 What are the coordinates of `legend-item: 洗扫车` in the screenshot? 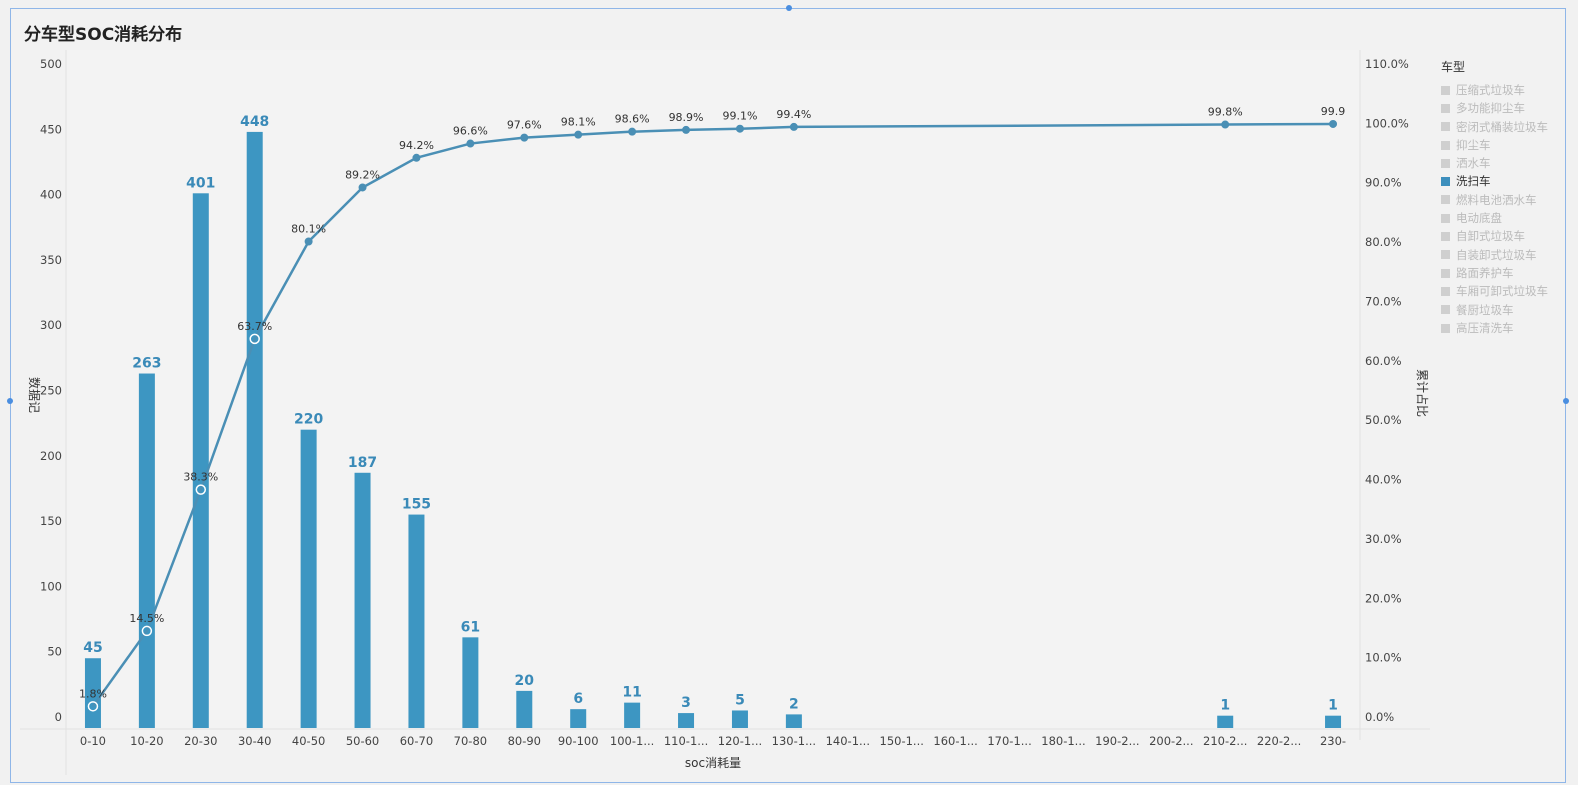 It's located at (1506, 181).